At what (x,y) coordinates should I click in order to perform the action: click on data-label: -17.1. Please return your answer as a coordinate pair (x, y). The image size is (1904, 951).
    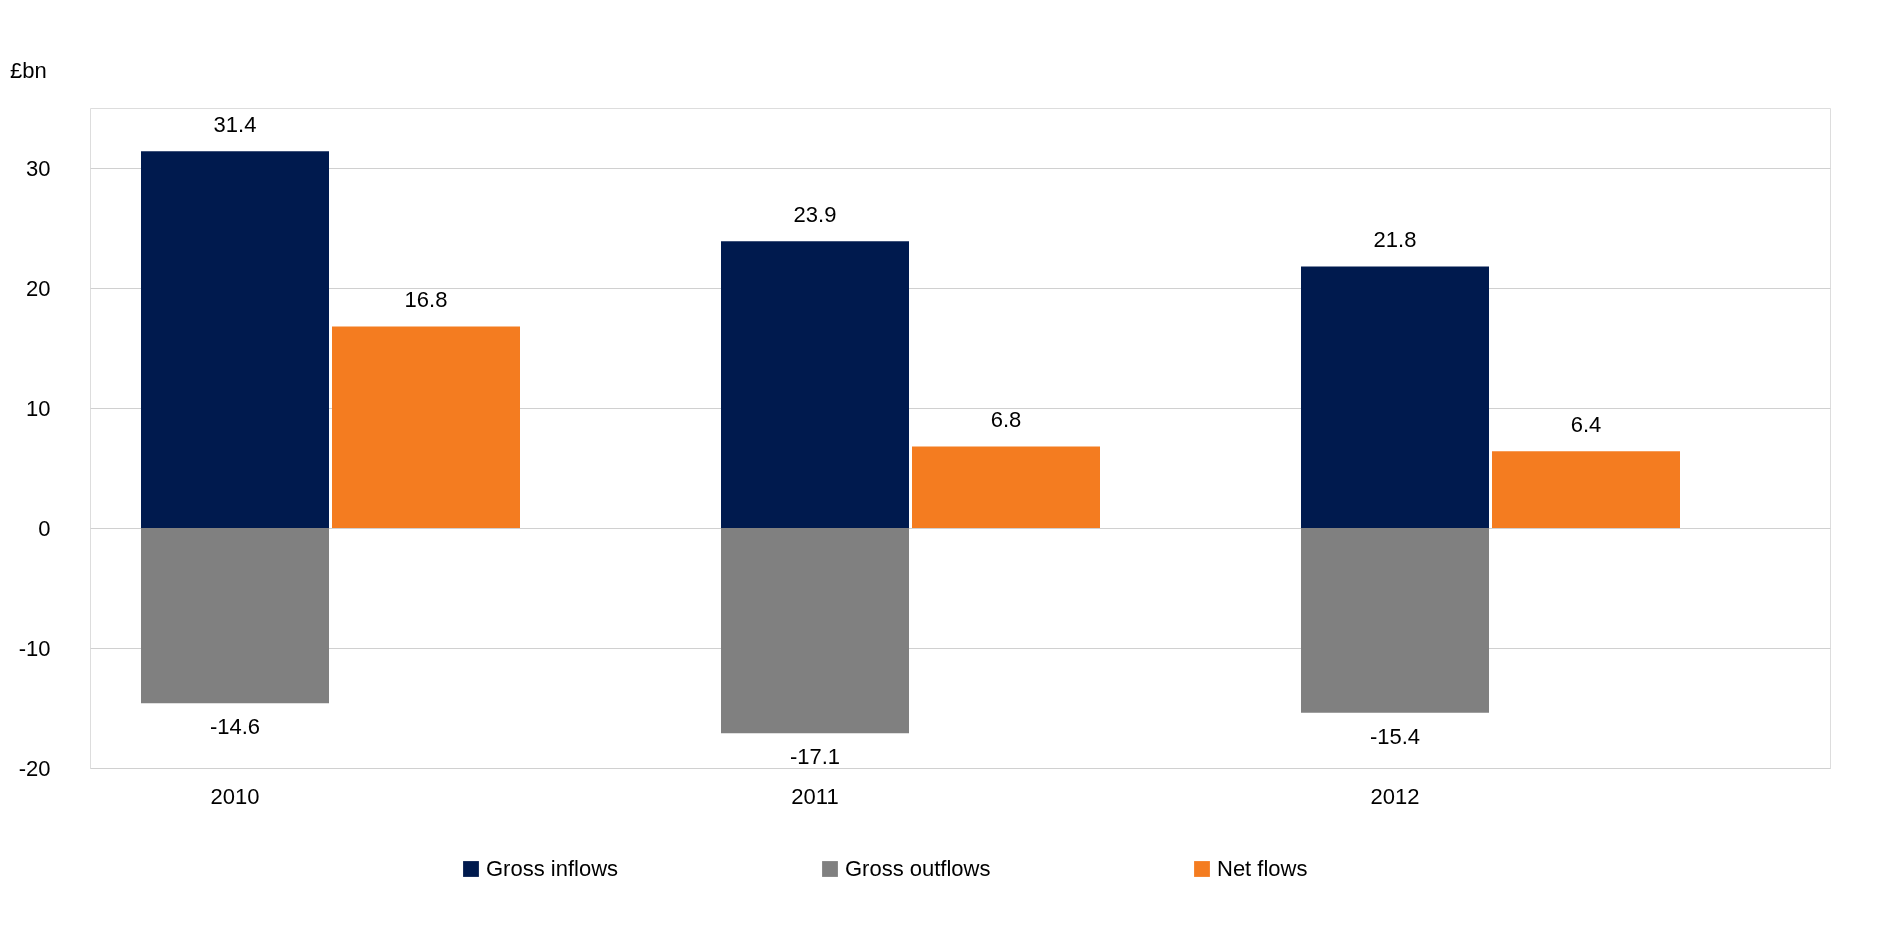
    Looking at the image, I should click on (815, 757).